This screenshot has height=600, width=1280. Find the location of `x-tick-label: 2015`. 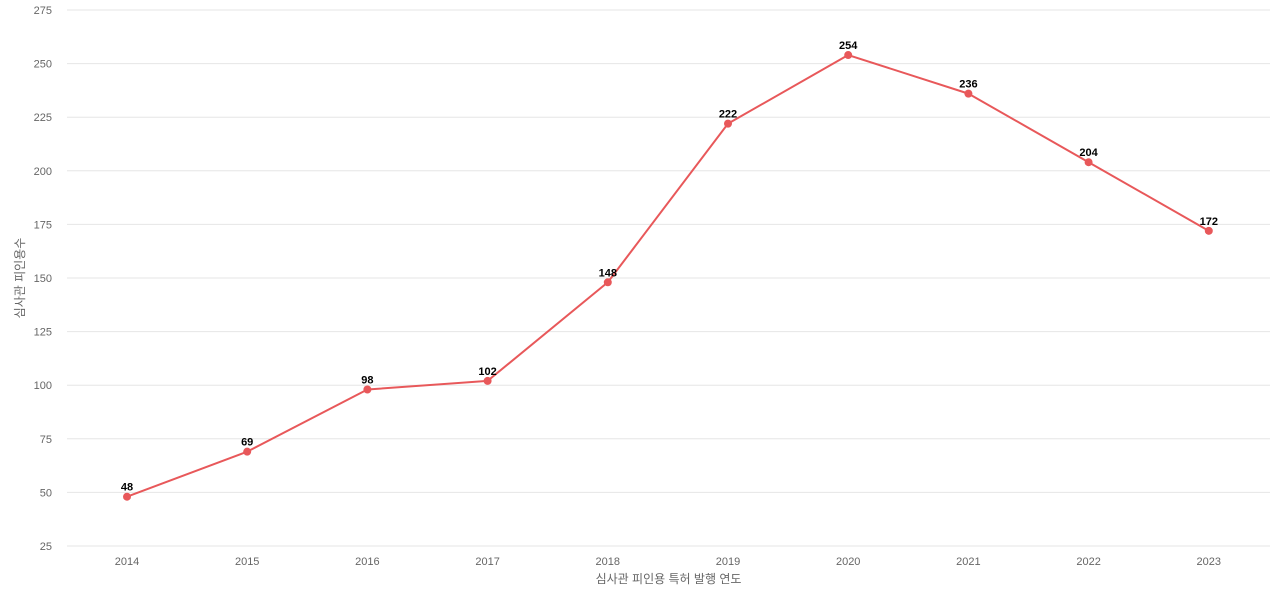

x-tick-label: 2015 is located at coordinates (247, 562).